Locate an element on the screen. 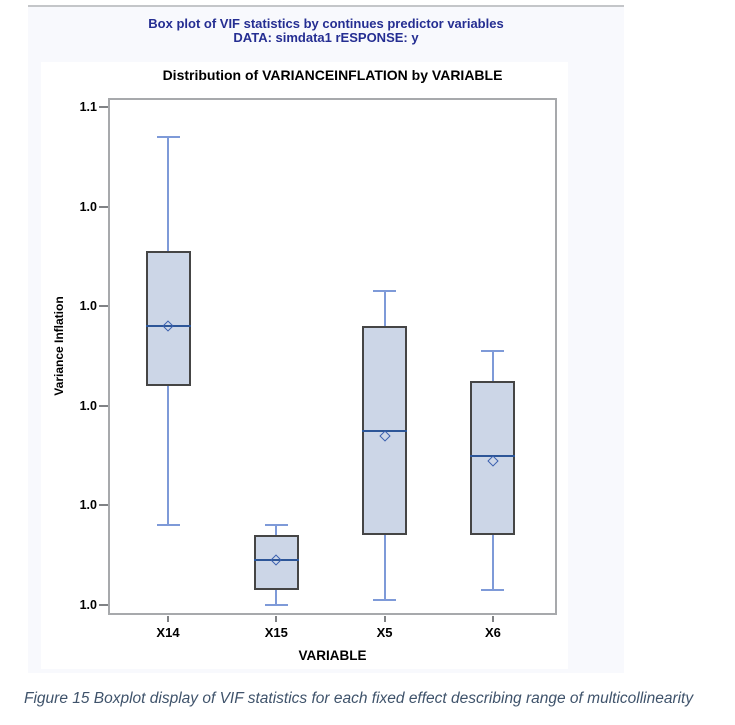 The image size is (735, 725). results-header-line2: DATA: simdata1 rESPONSE: y is located at coordinates (326, 37).